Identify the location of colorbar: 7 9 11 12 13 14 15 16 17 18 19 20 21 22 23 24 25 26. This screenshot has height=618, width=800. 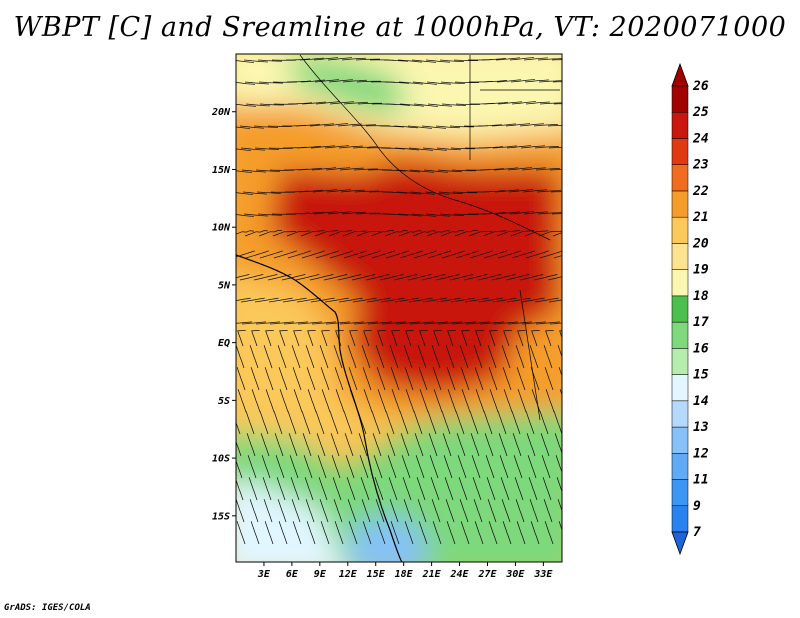
(690, 309).